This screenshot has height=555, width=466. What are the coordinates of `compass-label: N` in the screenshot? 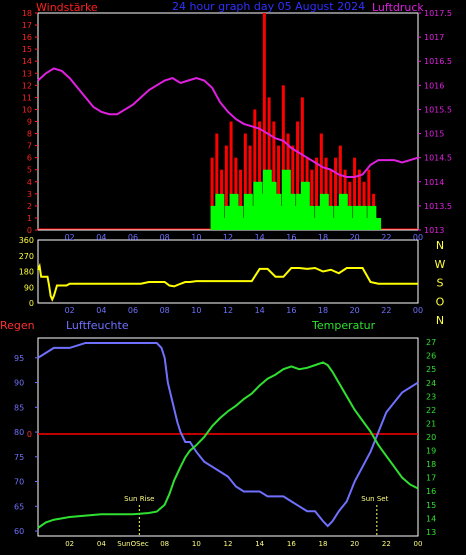 It's located at (440, 245).